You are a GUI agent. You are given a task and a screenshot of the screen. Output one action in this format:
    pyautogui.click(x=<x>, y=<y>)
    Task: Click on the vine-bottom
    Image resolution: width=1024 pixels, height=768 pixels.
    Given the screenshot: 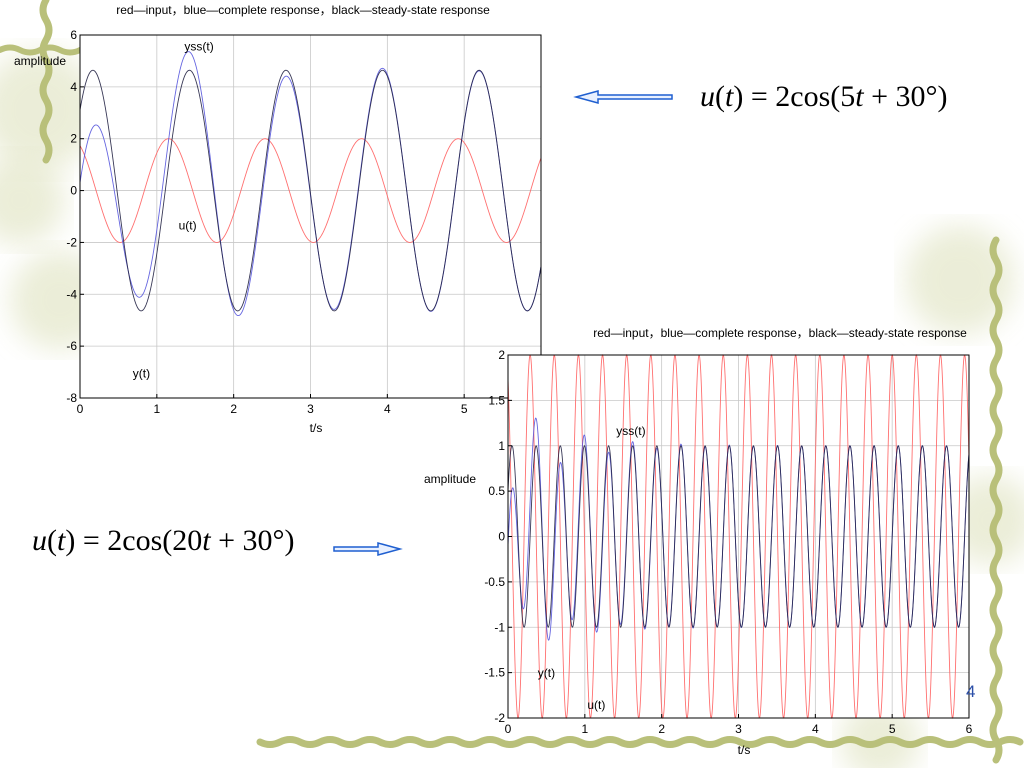 What is the action you would take?
    pyautogui.click(x=640, y=742)
    